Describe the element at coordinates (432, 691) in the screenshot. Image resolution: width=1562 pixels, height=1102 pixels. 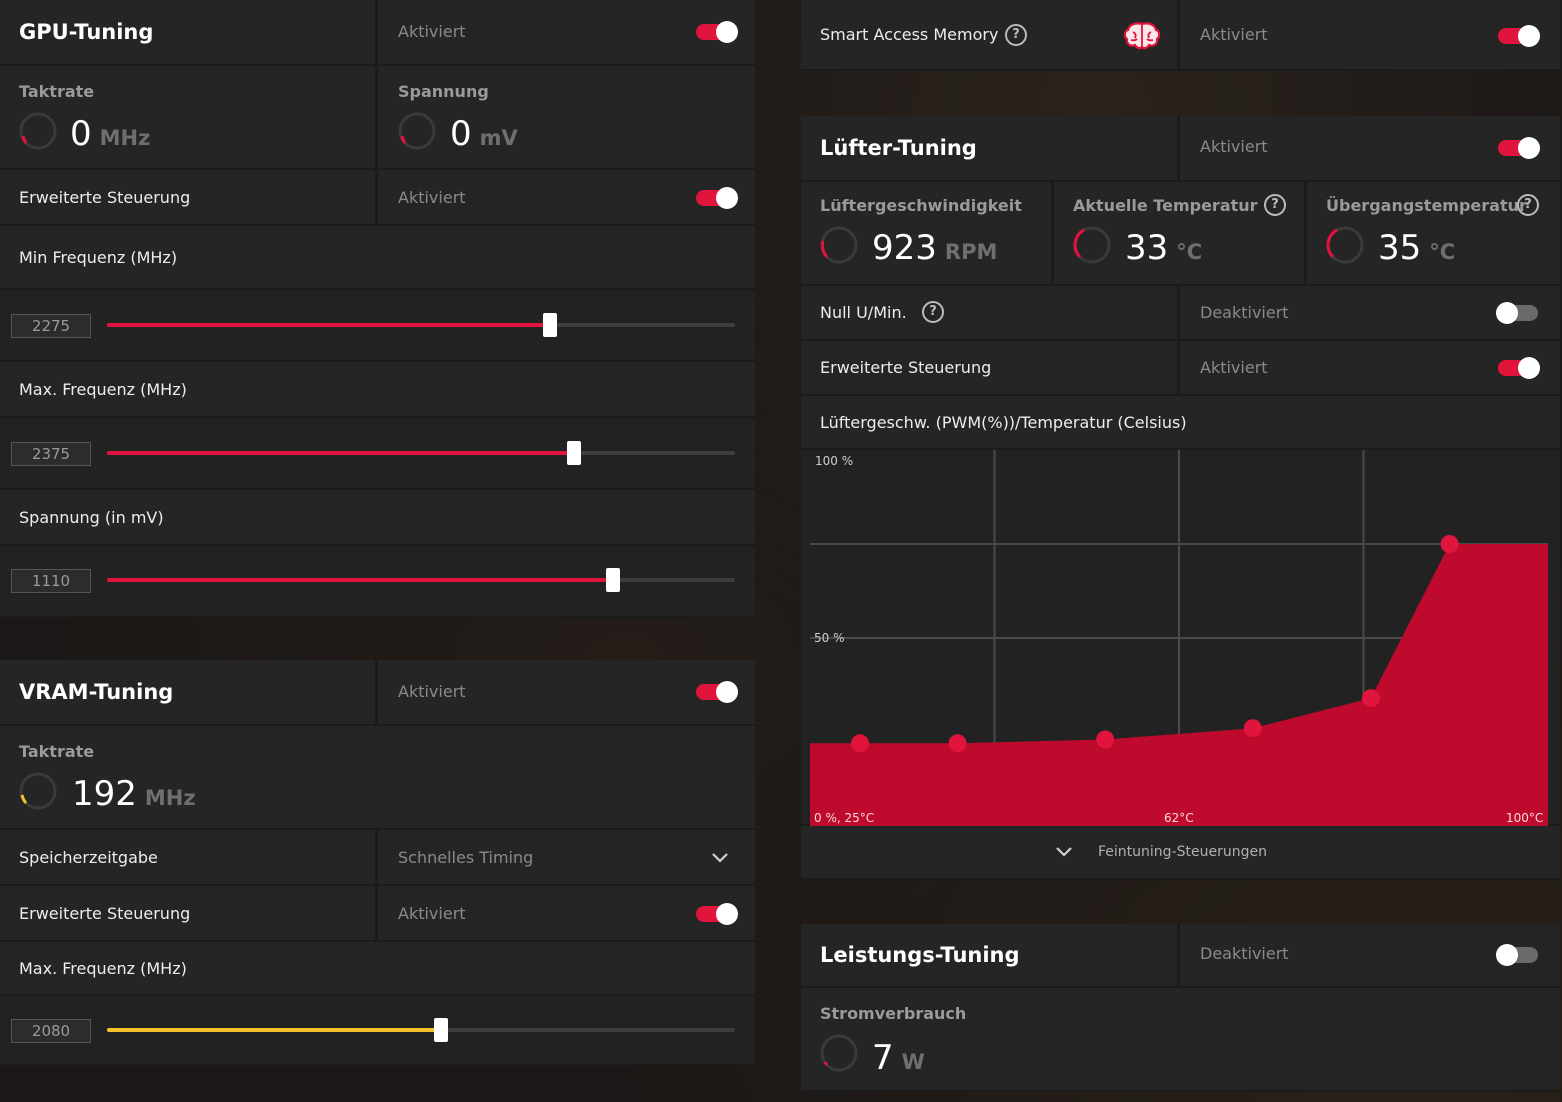
I see `vram-tuning-status: Aktiviert` at that location.